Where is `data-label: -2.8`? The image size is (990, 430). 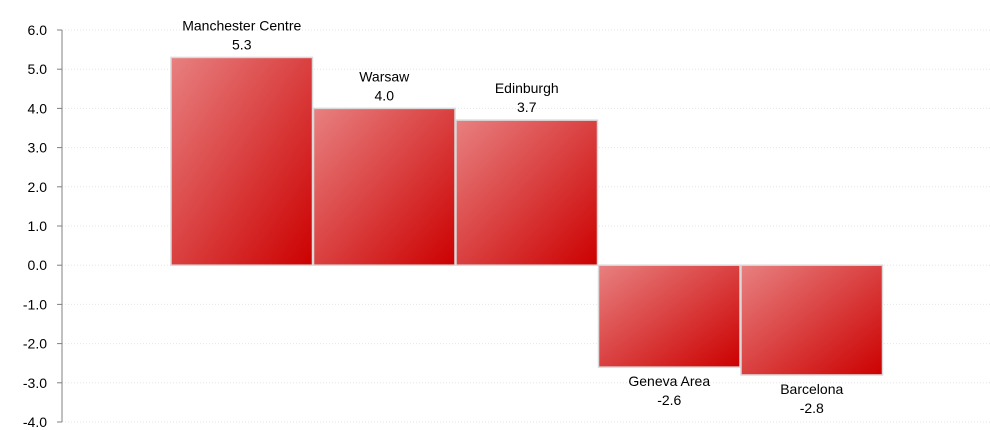 data-label: -2.8 is located at coordinates (812, 408).